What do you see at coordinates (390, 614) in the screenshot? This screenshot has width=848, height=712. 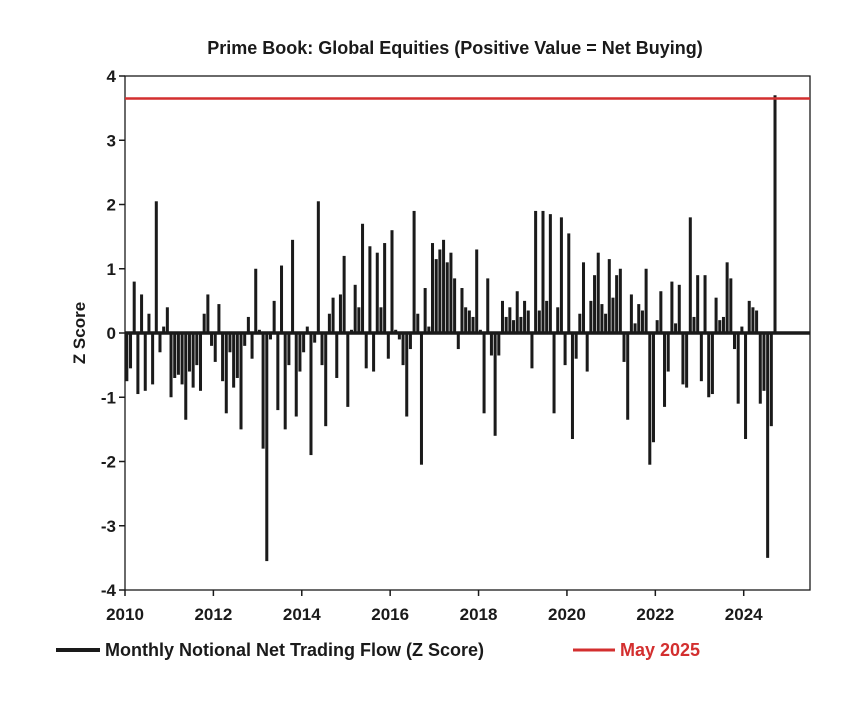 I see `x-tick-label: 2016` at bounding box center [390, 614].